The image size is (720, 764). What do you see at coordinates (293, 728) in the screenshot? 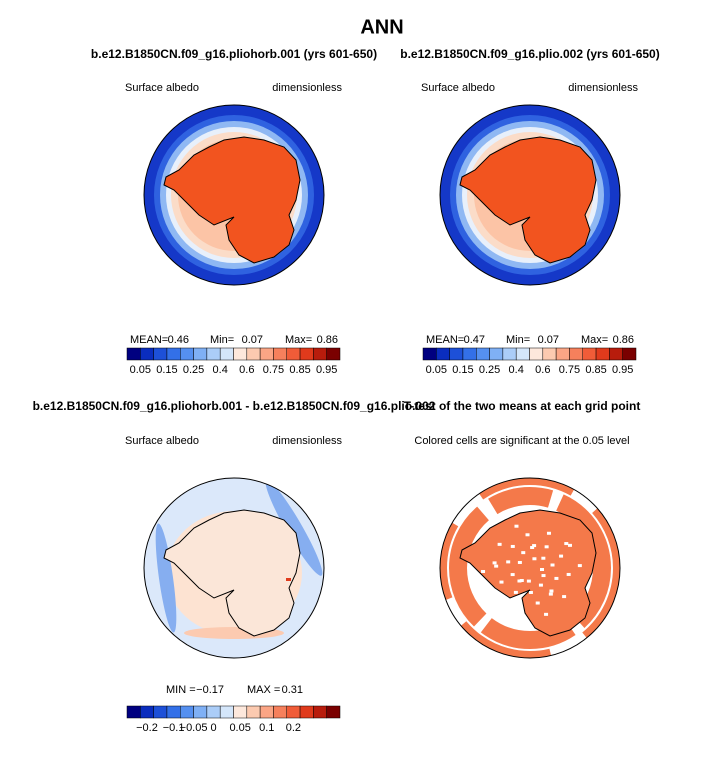
I see `colorbar-label: 0.2` at bounding box center [293, 728].